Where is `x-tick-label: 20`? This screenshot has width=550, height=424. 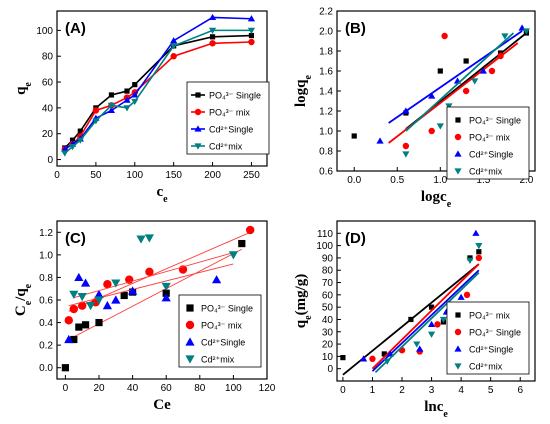 x-tick-label: 20 is located at coordinates (99, 388).